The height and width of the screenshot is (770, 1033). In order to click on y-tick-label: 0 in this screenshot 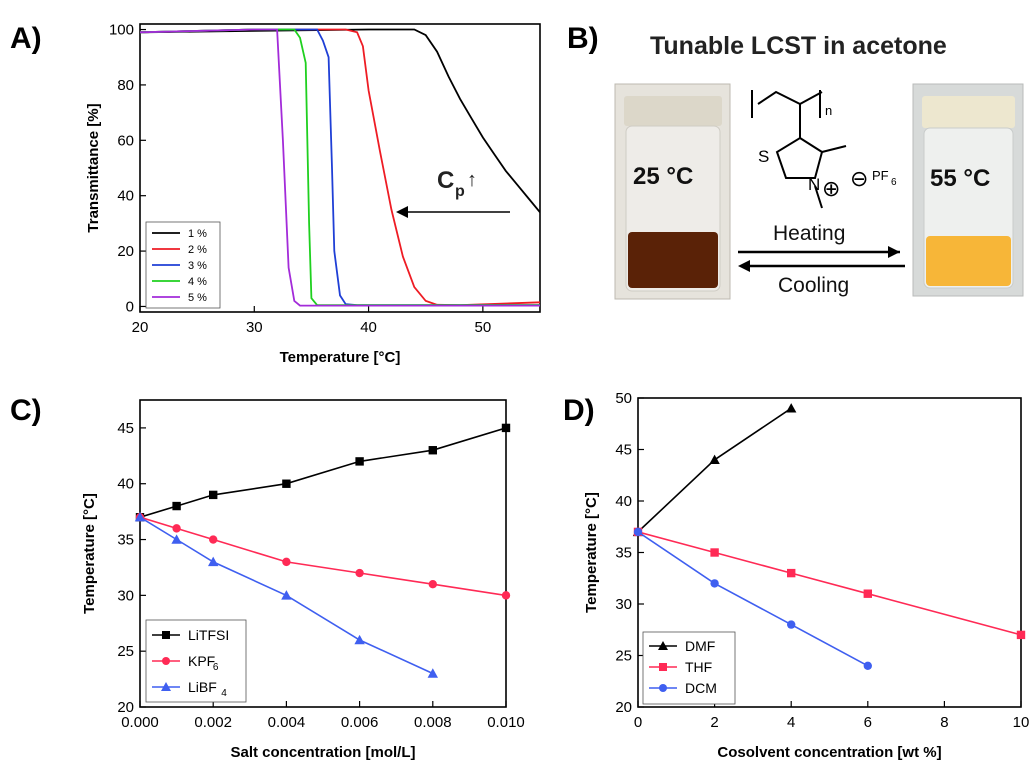, I will do `click(130, 306)`.